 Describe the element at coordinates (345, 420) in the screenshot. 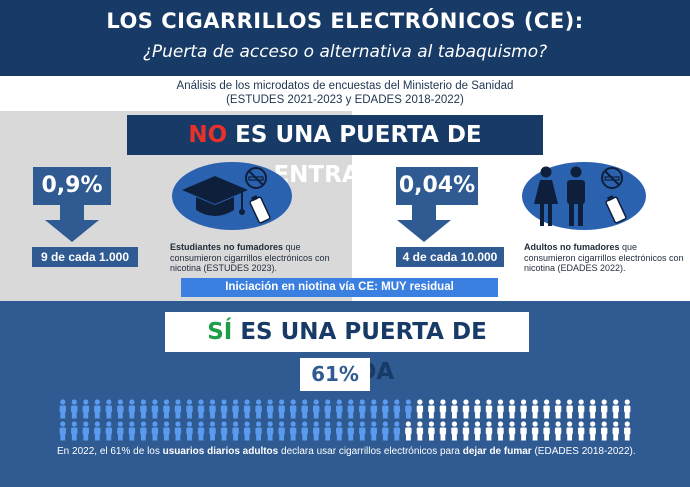

I see `people-pictogram-grid` at that location.